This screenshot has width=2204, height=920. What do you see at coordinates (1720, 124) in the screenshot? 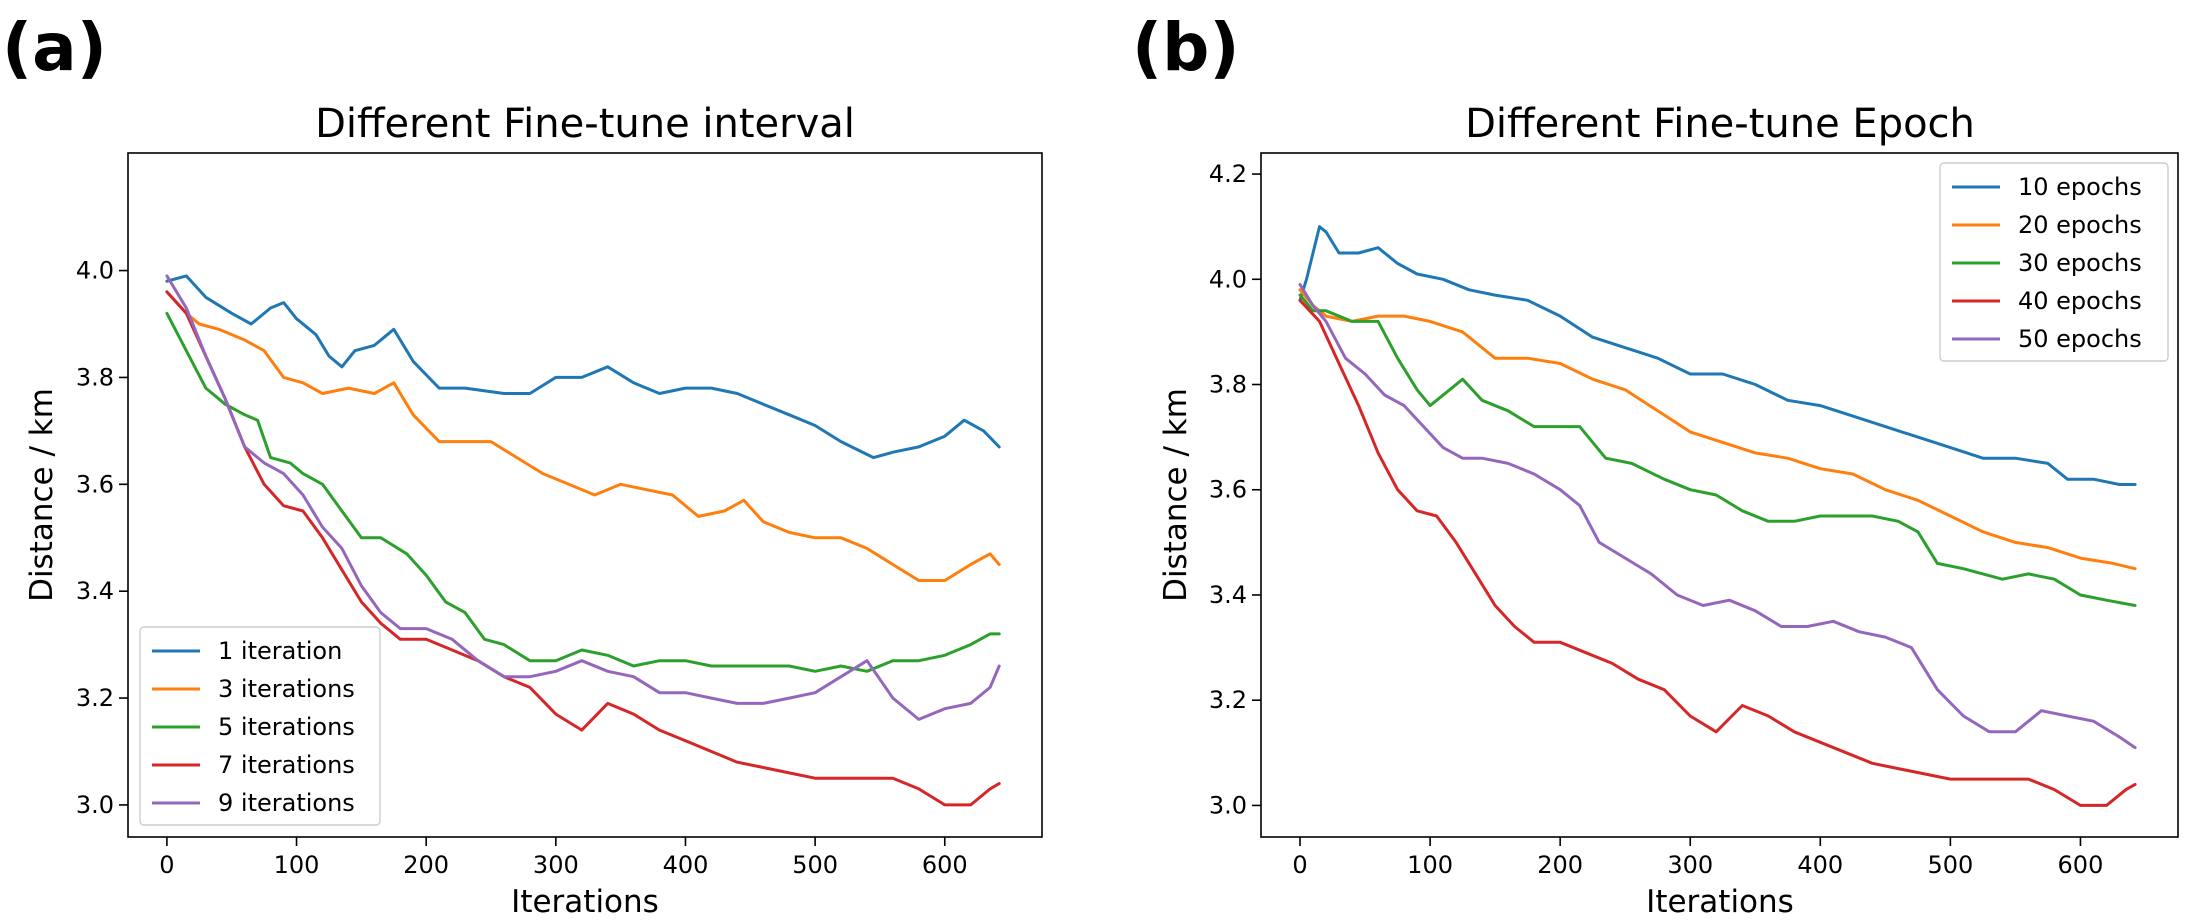
I see `panel-b-title: Different Fine-tune Epoch` at bounding box center [1720, 124].